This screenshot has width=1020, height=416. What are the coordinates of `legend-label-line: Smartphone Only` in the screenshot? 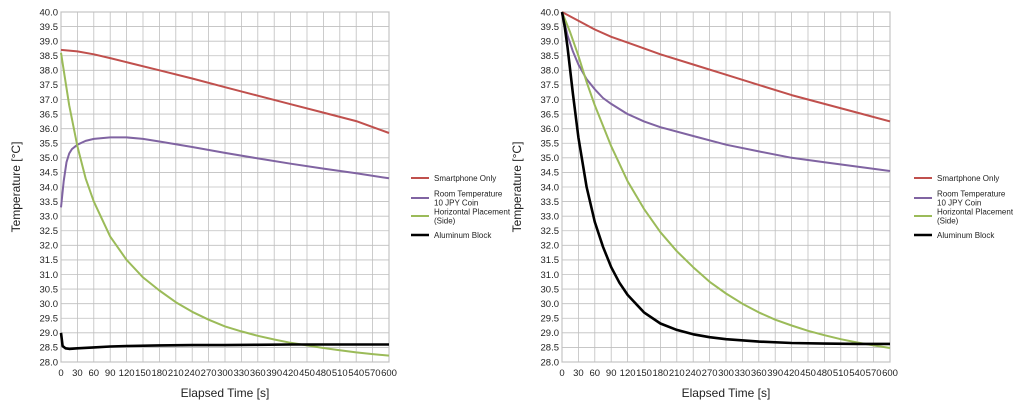 It's located at (465, 178).